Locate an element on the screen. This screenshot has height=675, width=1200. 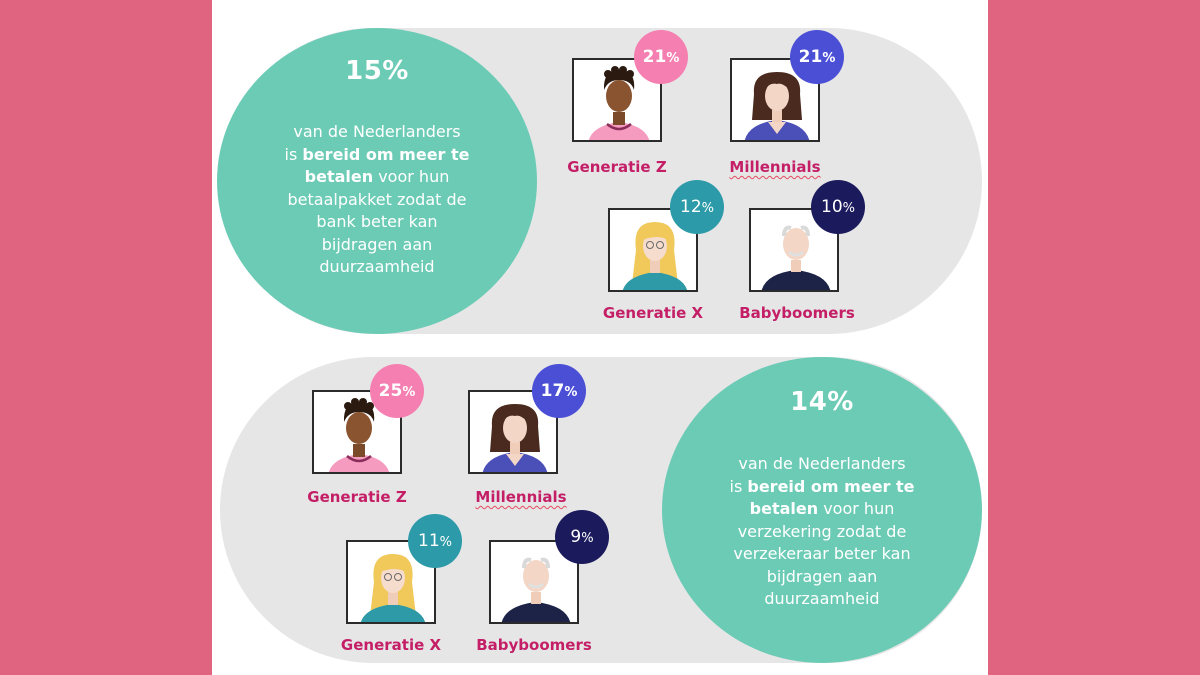
genx-avatar-frame is located at coordinates (391, 582).